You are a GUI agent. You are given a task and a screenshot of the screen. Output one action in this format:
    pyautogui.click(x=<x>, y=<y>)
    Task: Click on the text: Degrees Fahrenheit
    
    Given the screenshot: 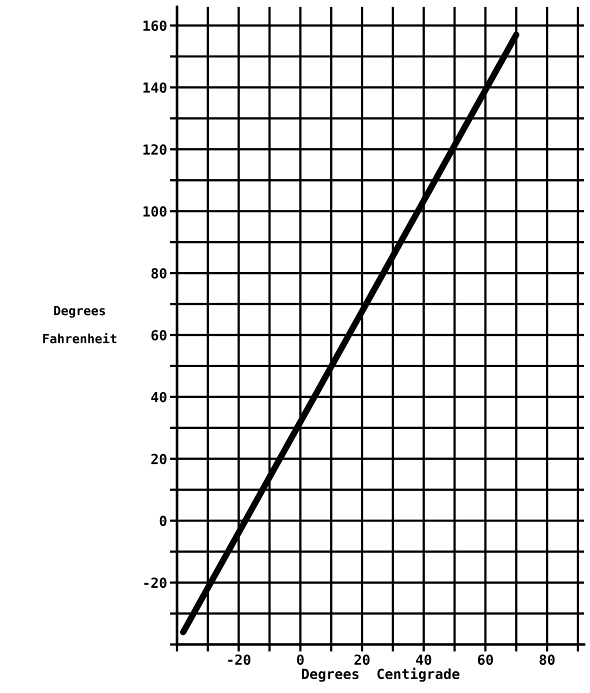 What is the action you would take?
    pyautogui.click(x=79, y=325)
    